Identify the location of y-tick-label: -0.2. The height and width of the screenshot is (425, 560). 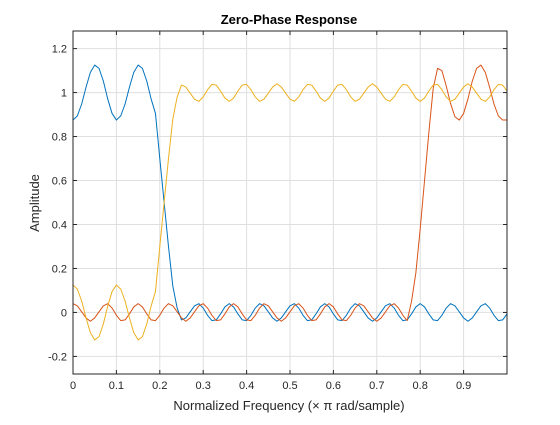
(57, 357).